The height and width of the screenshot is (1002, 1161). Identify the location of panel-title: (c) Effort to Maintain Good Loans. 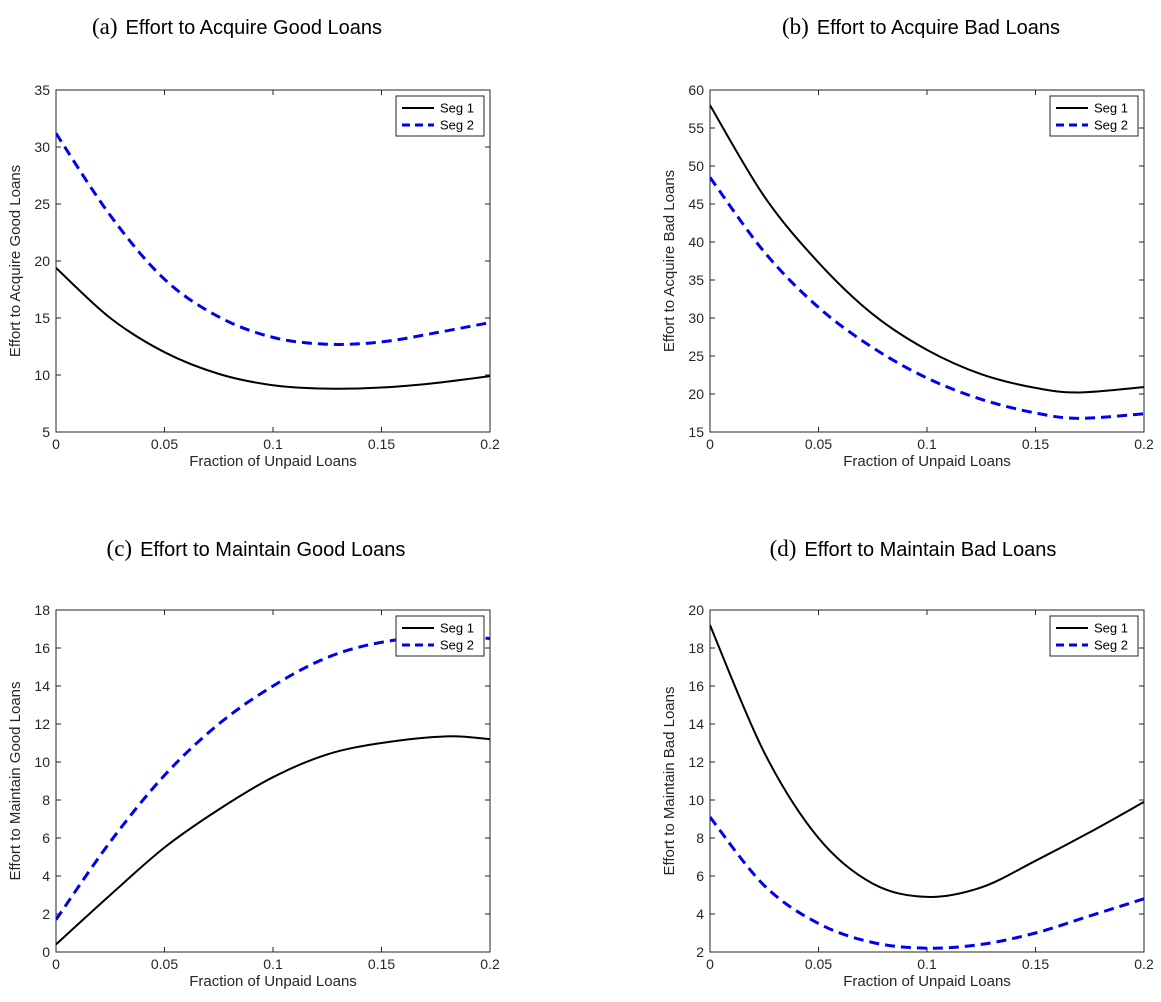
(256, 548).